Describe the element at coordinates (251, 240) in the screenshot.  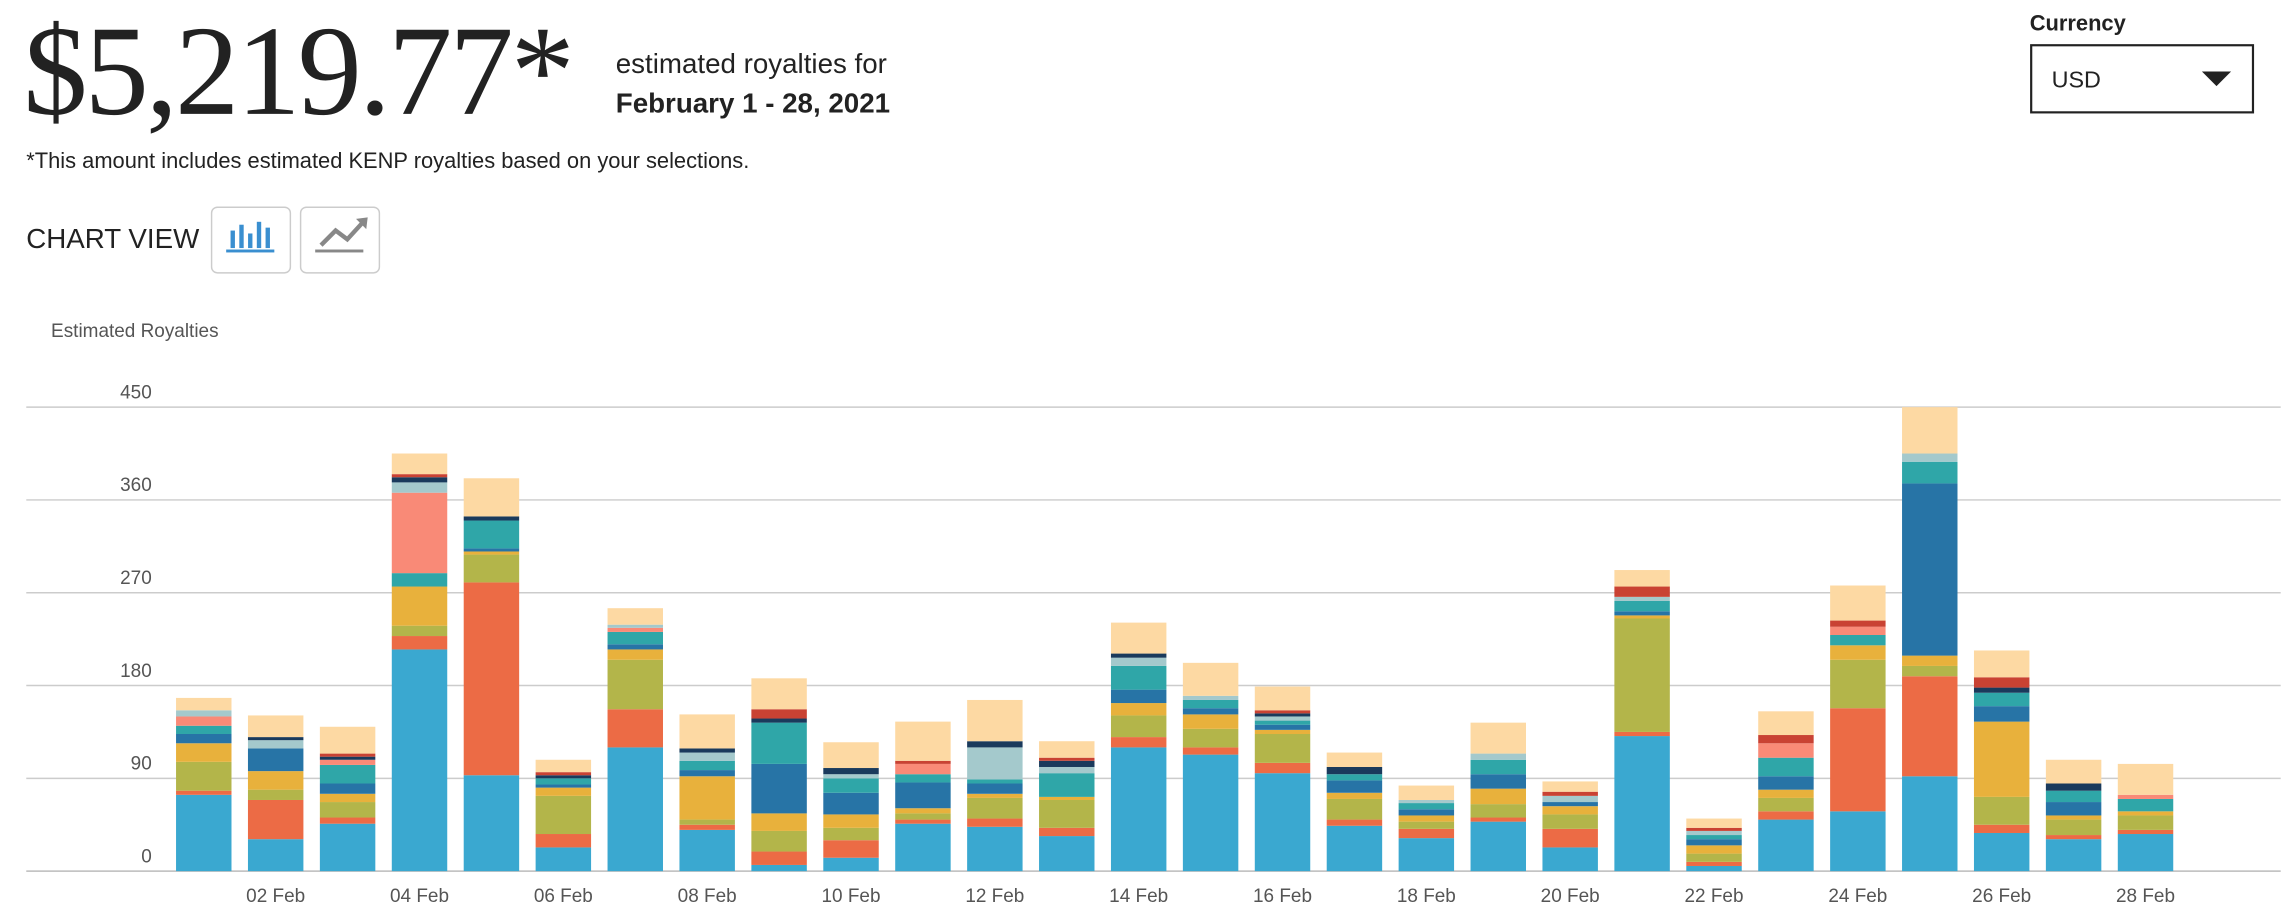
I see `bar-view-button` at that location.